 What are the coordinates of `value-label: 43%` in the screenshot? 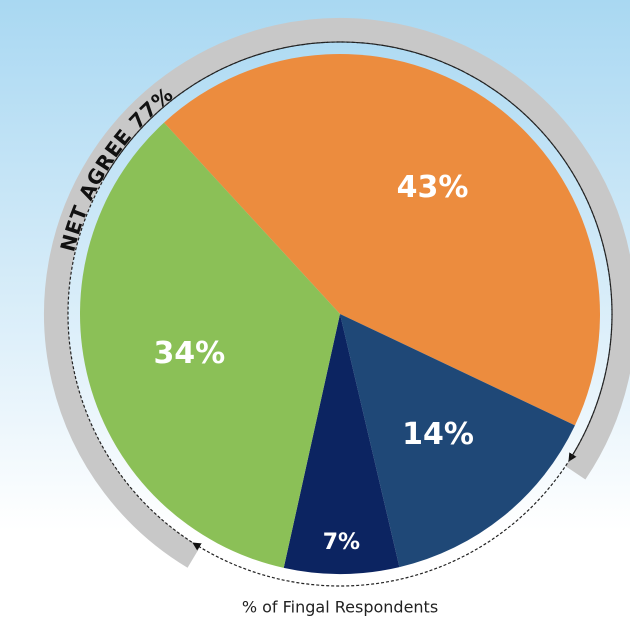 It's located at (433, 187).